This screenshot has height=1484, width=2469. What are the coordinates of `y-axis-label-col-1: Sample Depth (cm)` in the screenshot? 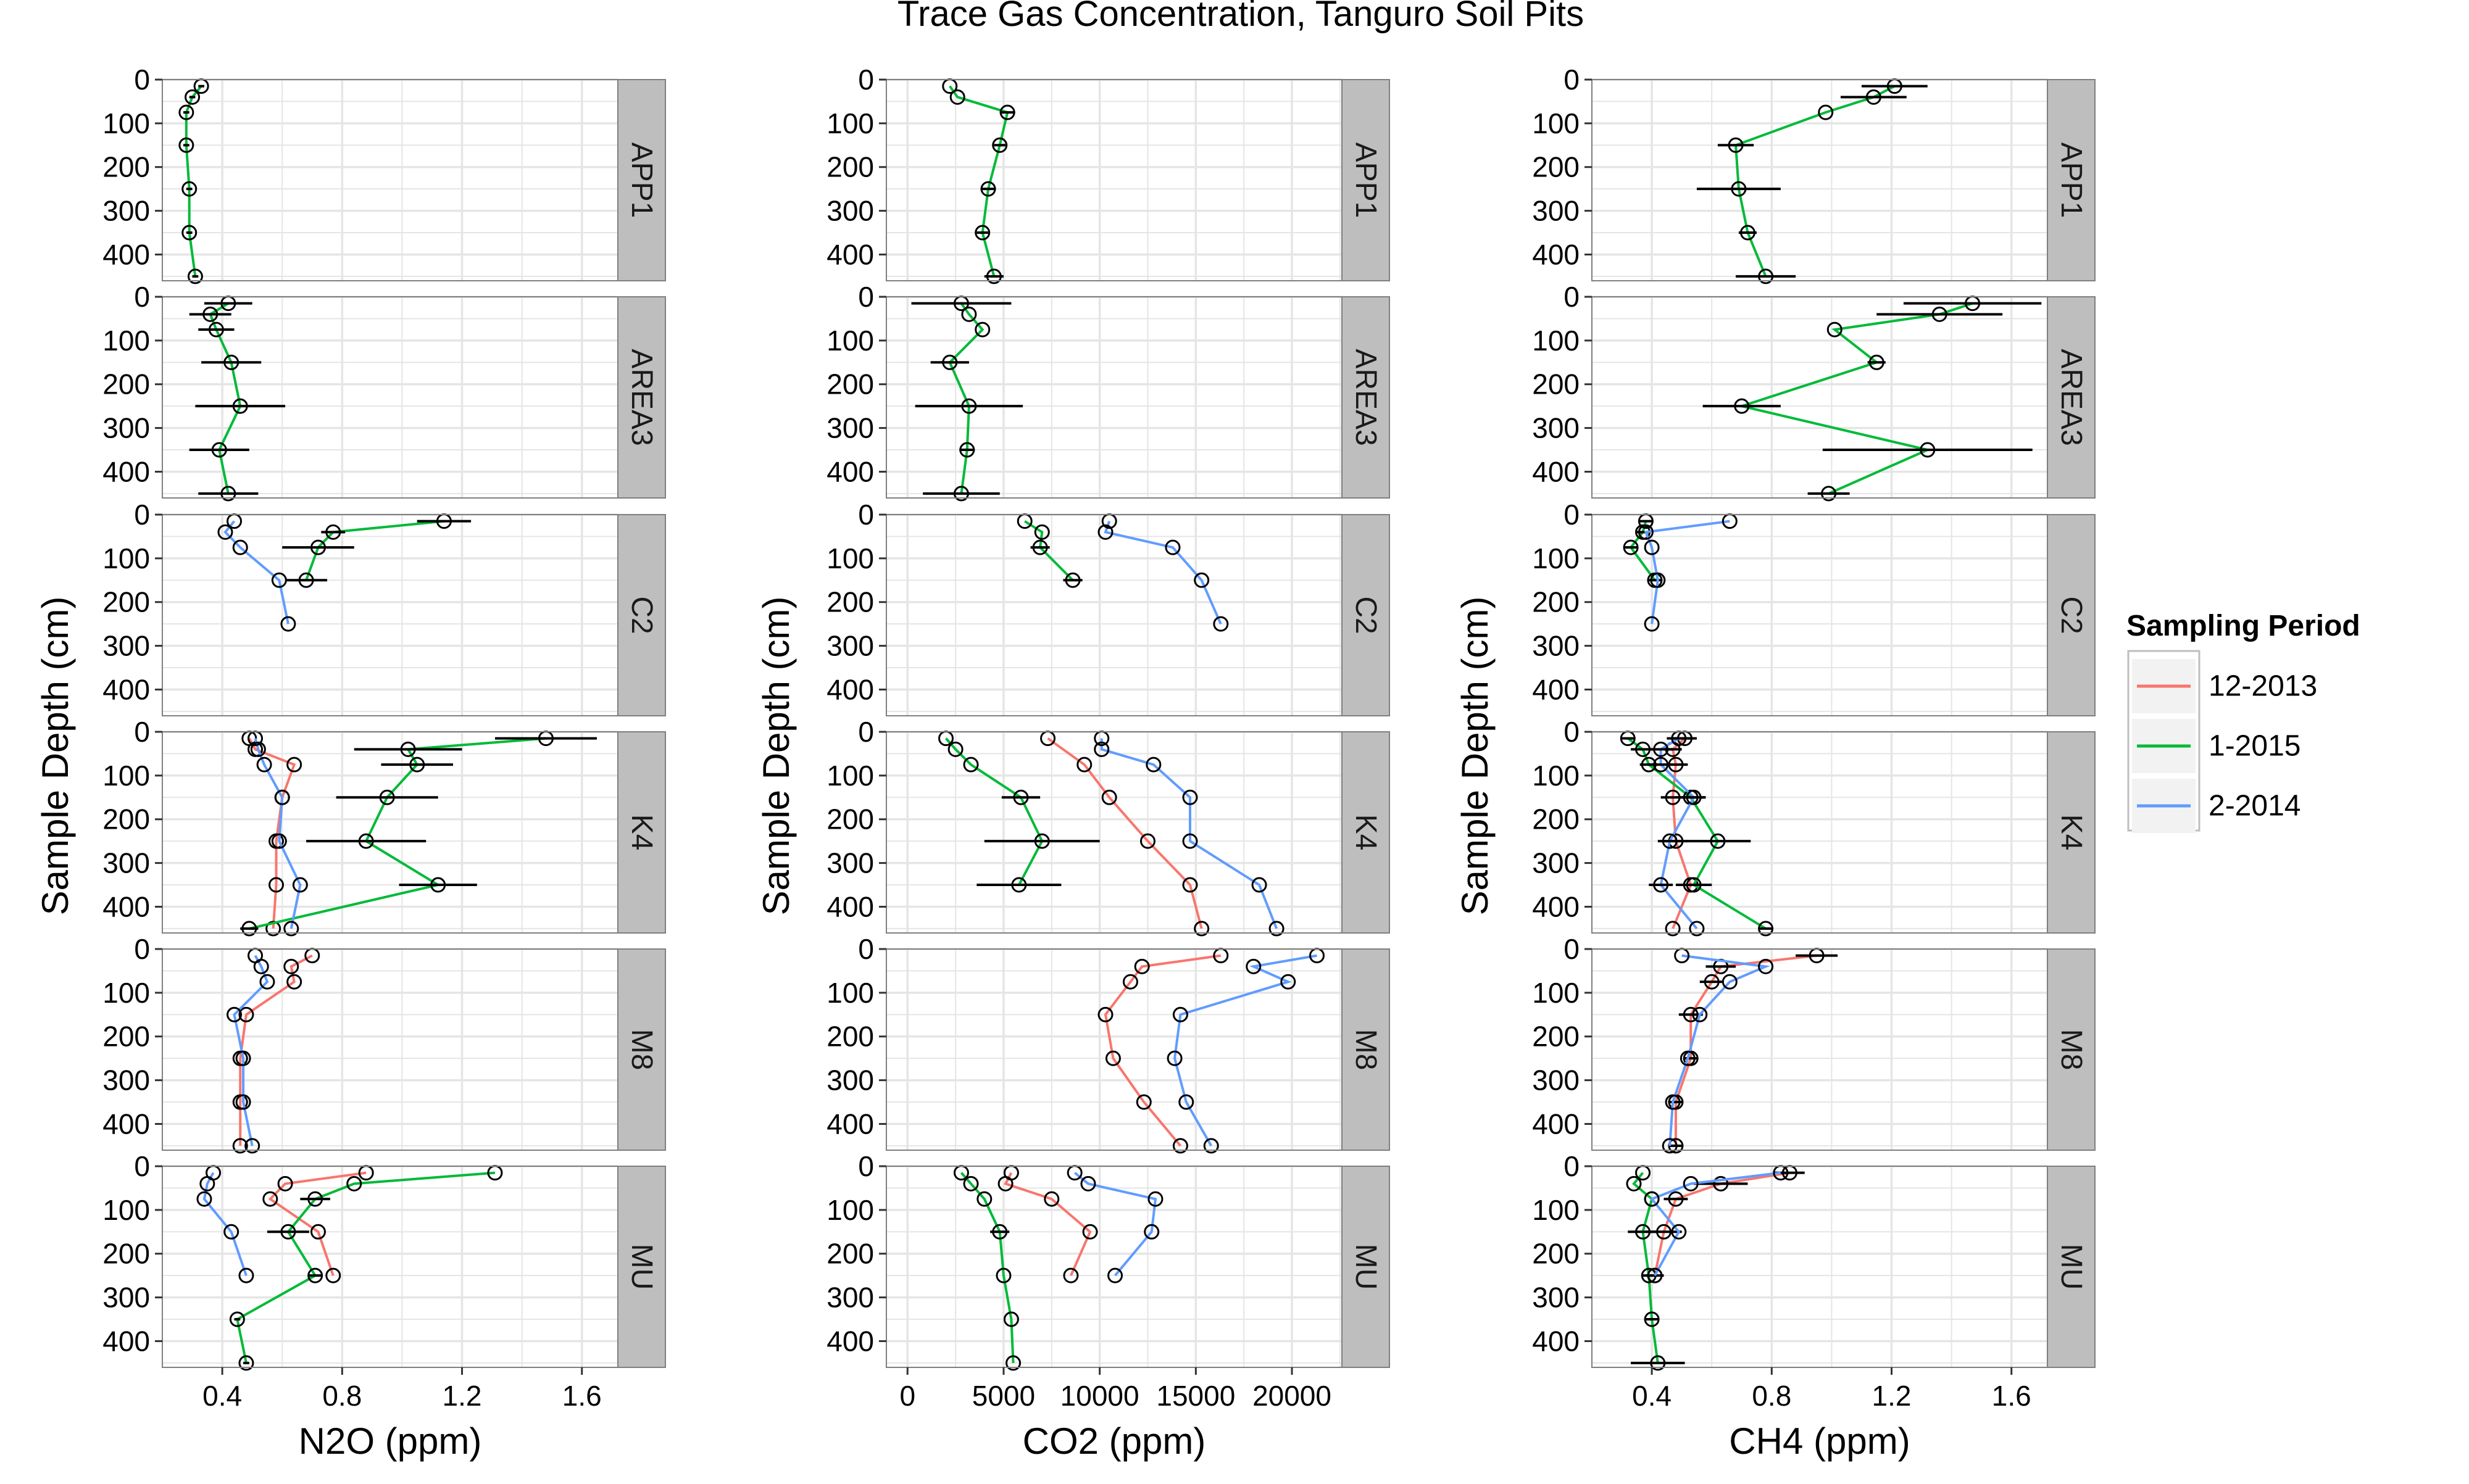 It's located at (55, 757).